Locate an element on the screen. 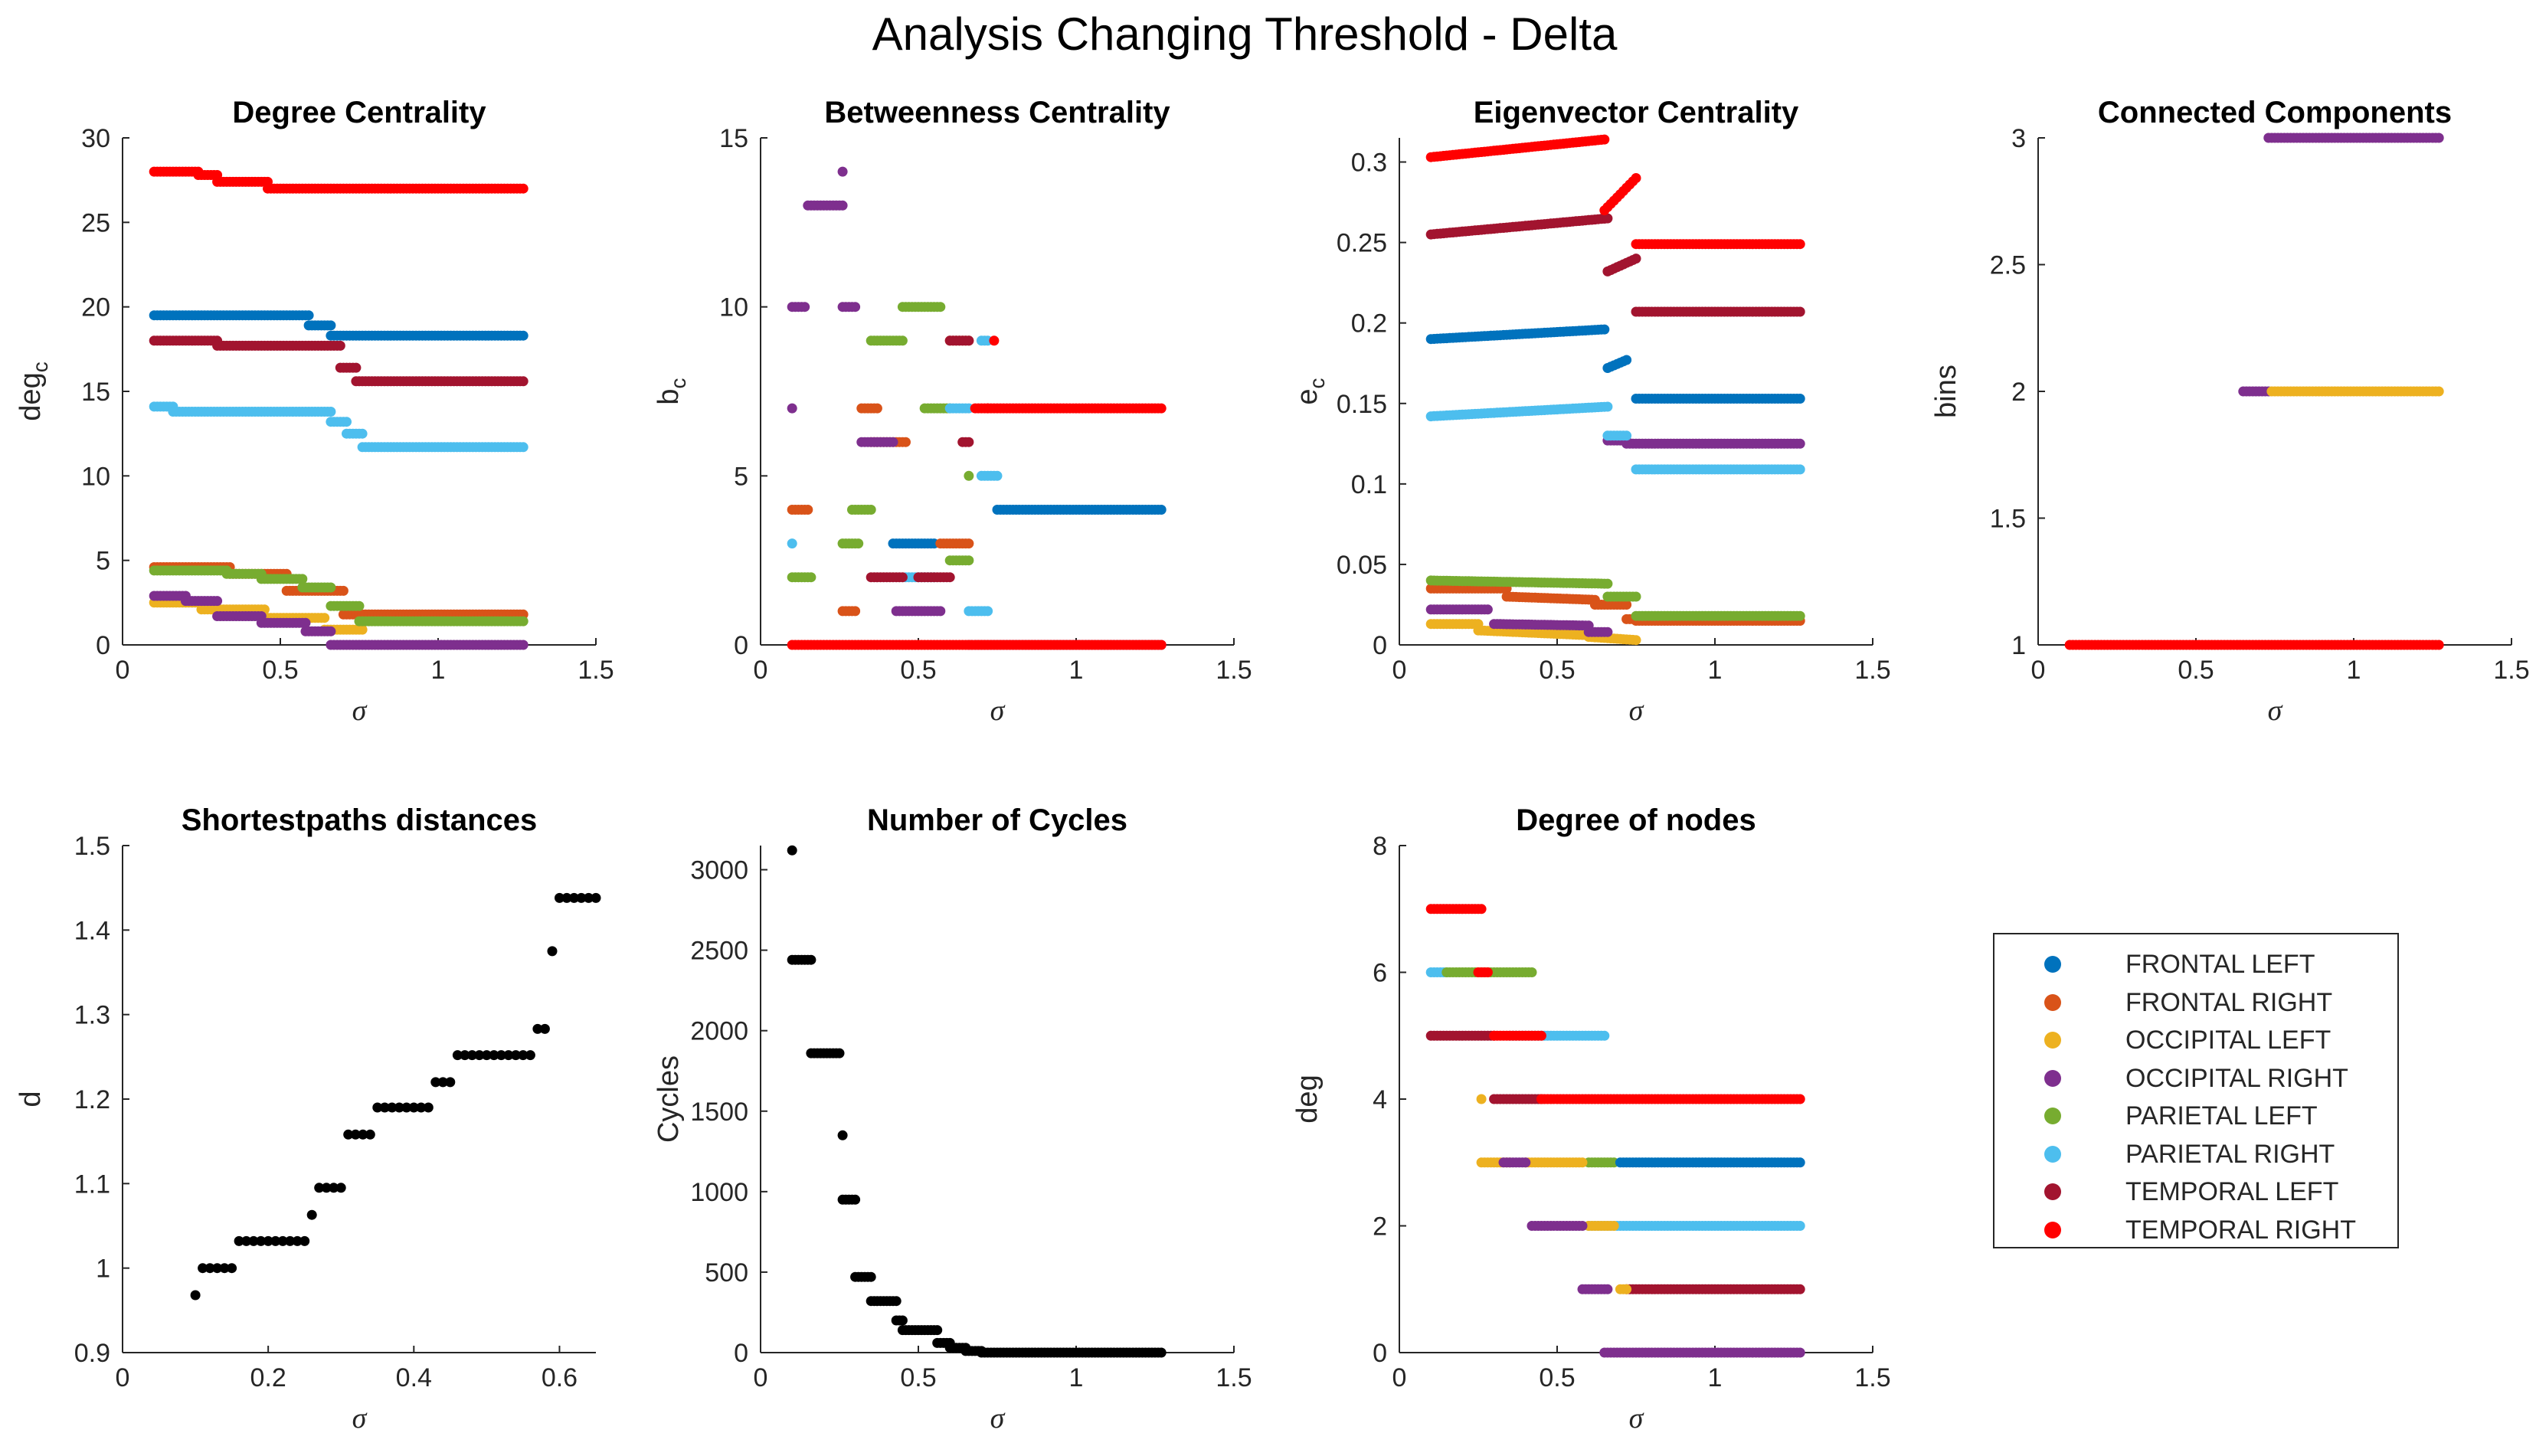 The height and width of the screenshot is (1456, 2536). y-tick-label: 1.5 is located at coordinates (92, 846).